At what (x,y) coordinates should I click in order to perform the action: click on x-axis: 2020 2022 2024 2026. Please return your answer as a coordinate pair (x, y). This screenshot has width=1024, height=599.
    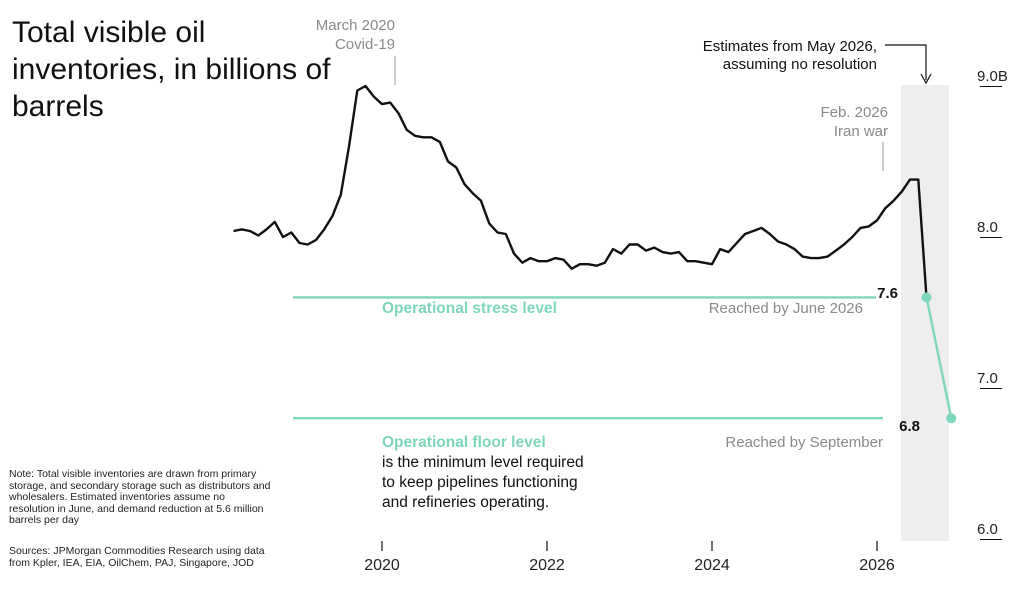
    Looking at the image, I should click on (629, 557).